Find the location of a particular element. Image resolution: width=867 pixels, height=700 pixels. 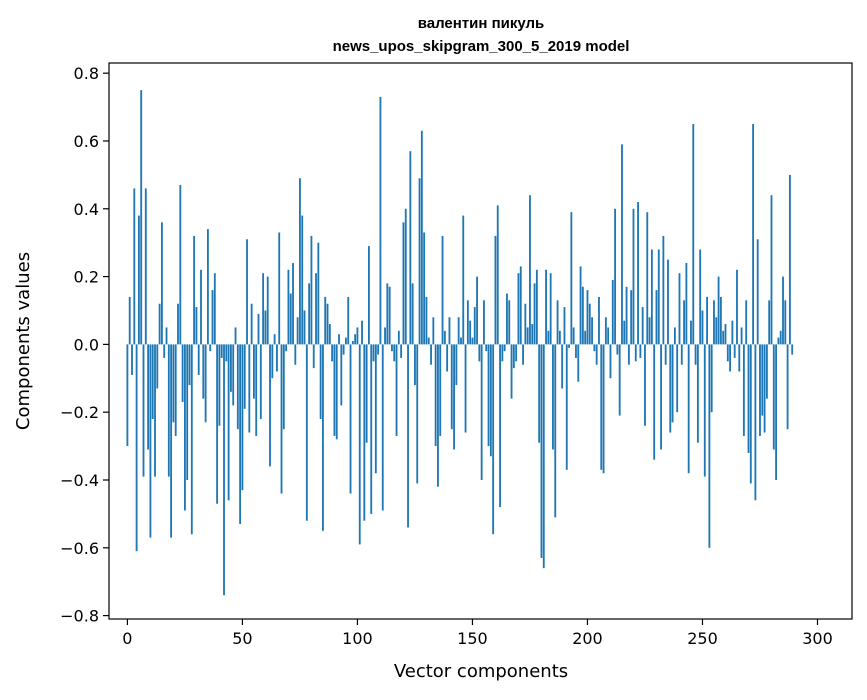

y-tick-label-4: 0.0 is located at coordinates (86, 344).